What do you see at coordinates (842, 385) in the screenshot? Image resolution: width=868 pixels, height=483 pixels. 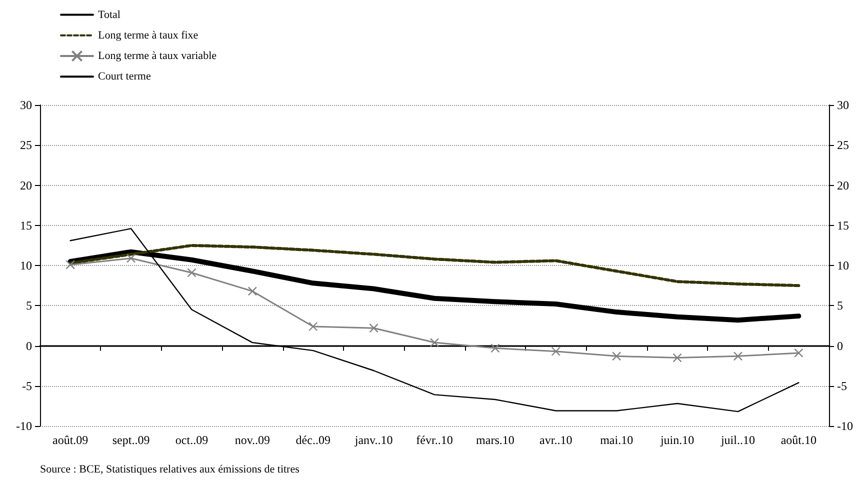 I see `y2-tick-label: -5` at bounding box center [842, 385].